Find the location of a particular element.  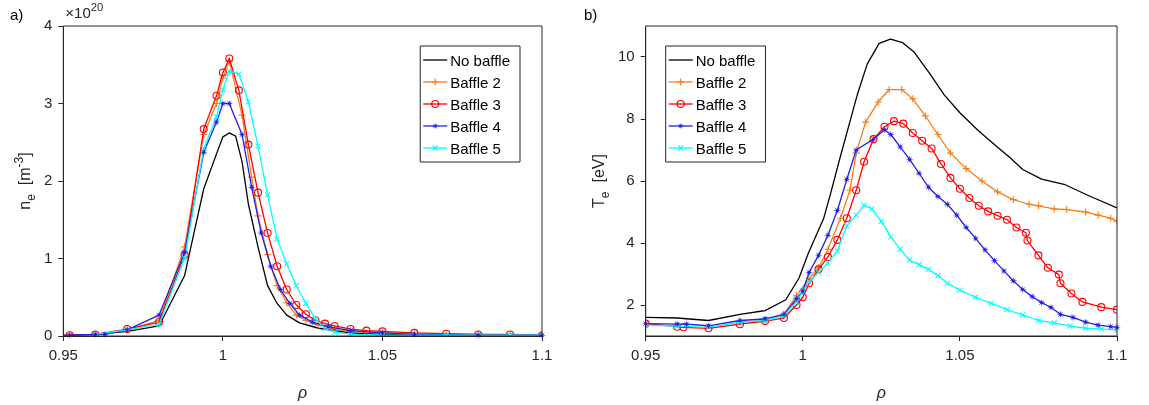

y-tick-label: 0 is located at coordinates (48, 335).